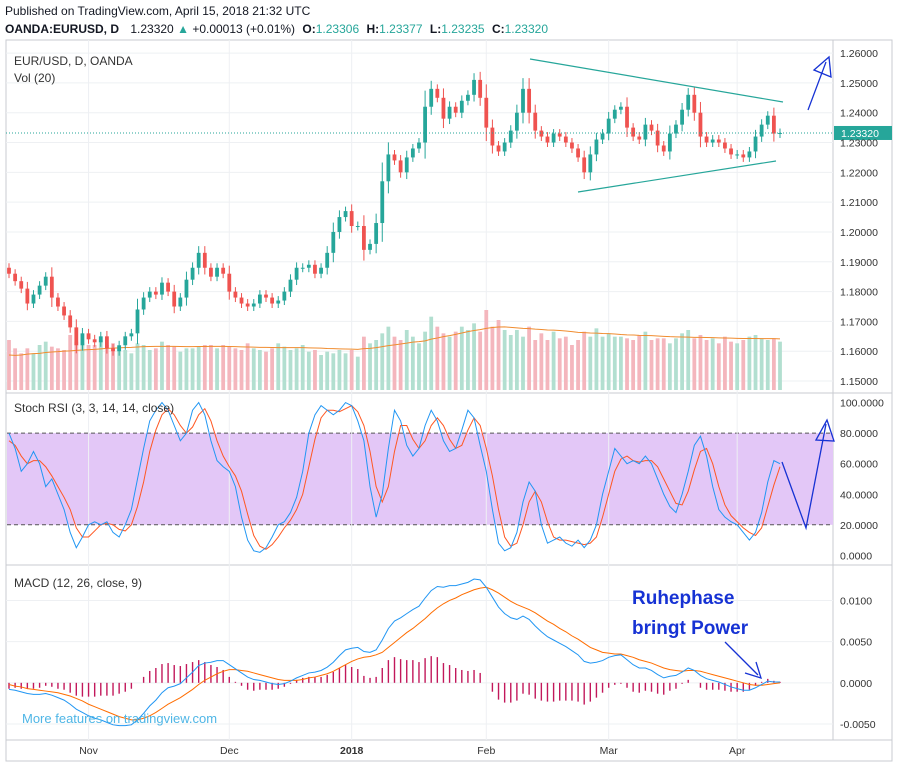 This screenshot has width=899, height=766. What do you see at coordinates (859, 84) in the screenshot?
I see `price-tick-label: 1.25000` at bounding box center [859, 84].